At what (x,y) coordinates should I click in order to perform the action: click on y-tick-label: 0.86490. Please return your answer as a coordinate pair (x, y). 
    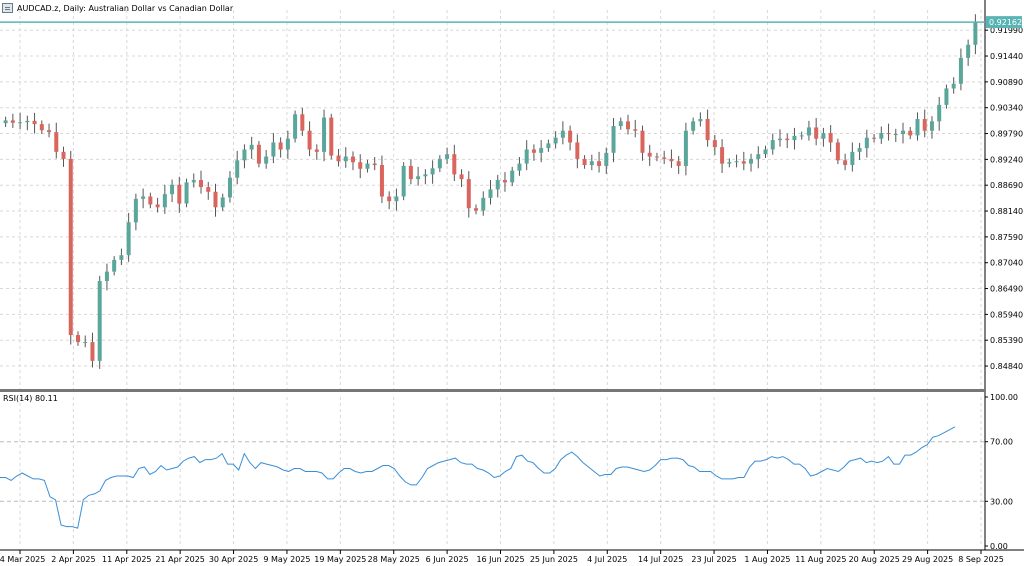
    Looking at the image, I should click on (1006, 289).